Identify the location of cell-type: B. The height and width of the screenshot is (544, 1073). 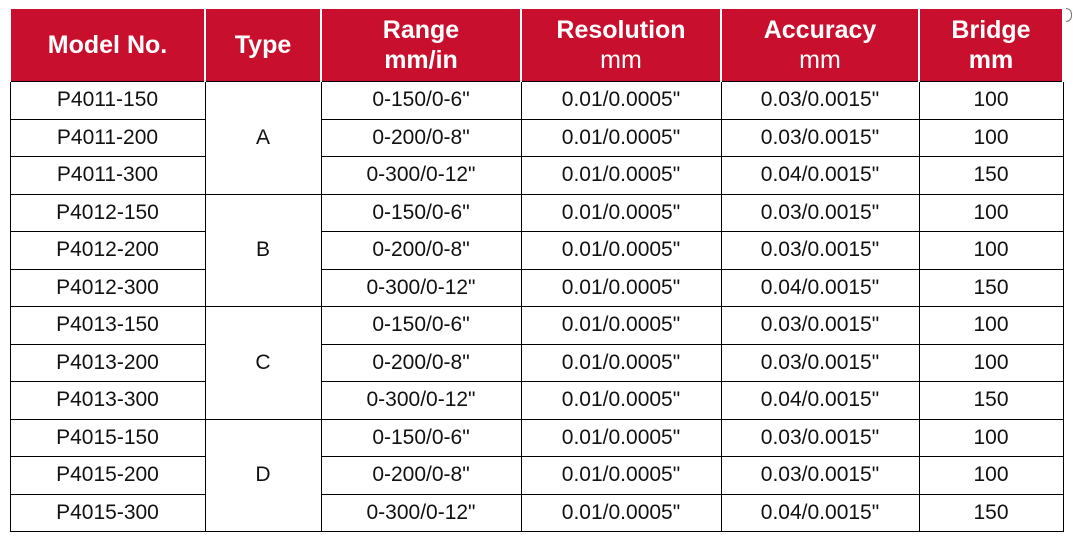
(263, 250).